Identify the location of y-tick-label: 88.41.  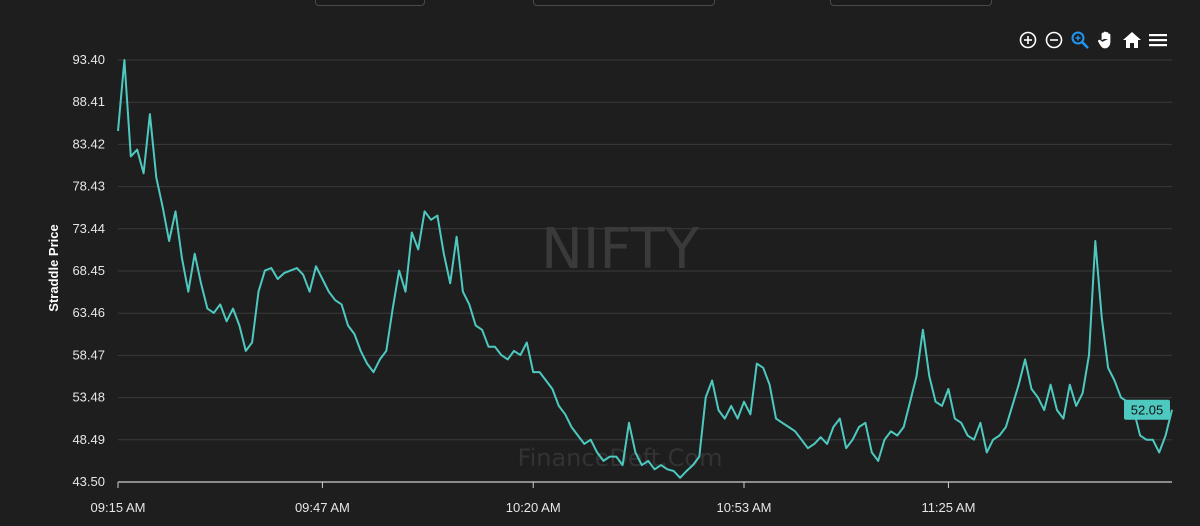
(88, 101).